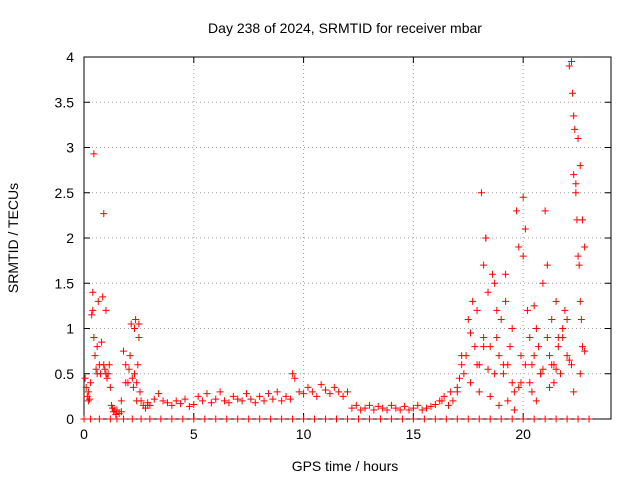 Image resolution: width=640 pixels, height=480 pixels. I want to click on y-tick-label: 2, so click(70, 238).